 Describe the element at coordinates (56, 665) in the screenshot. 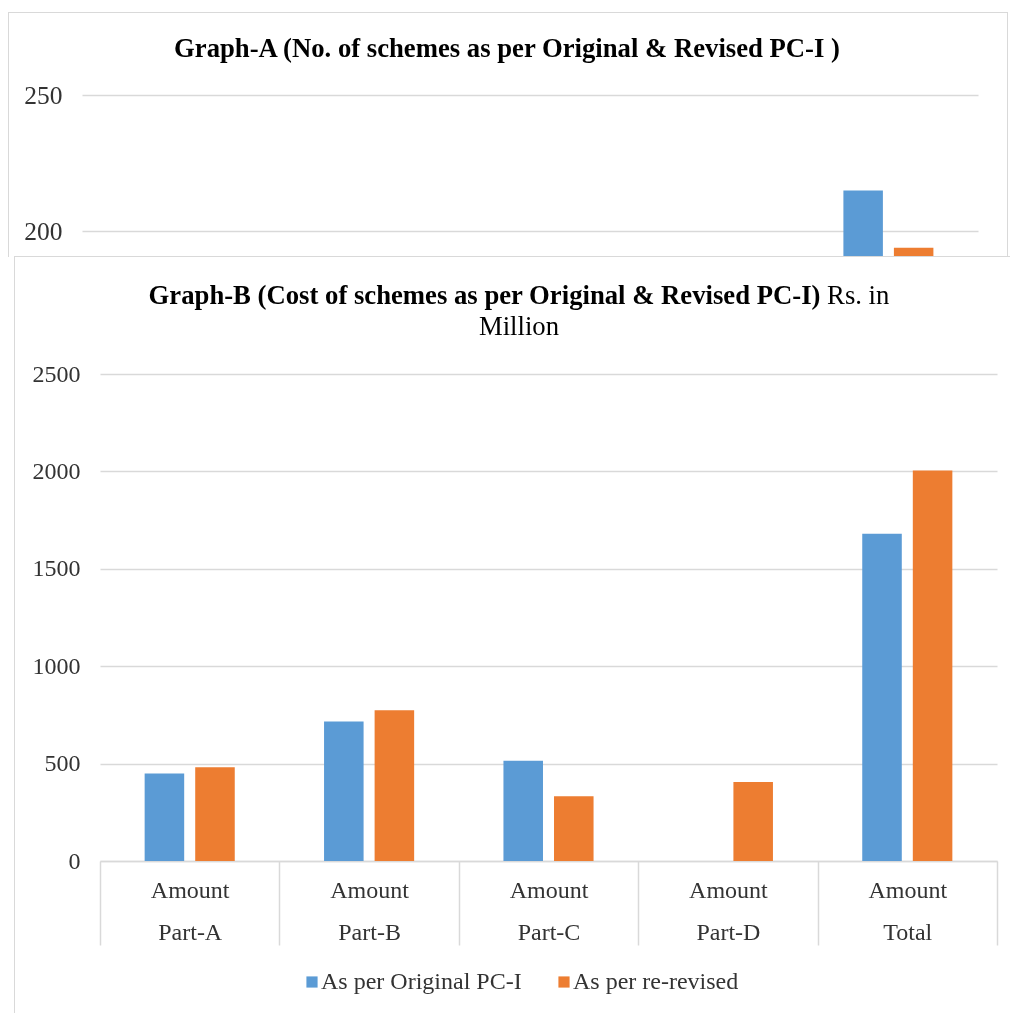

I see `y-tick-label: 1000` at that location.